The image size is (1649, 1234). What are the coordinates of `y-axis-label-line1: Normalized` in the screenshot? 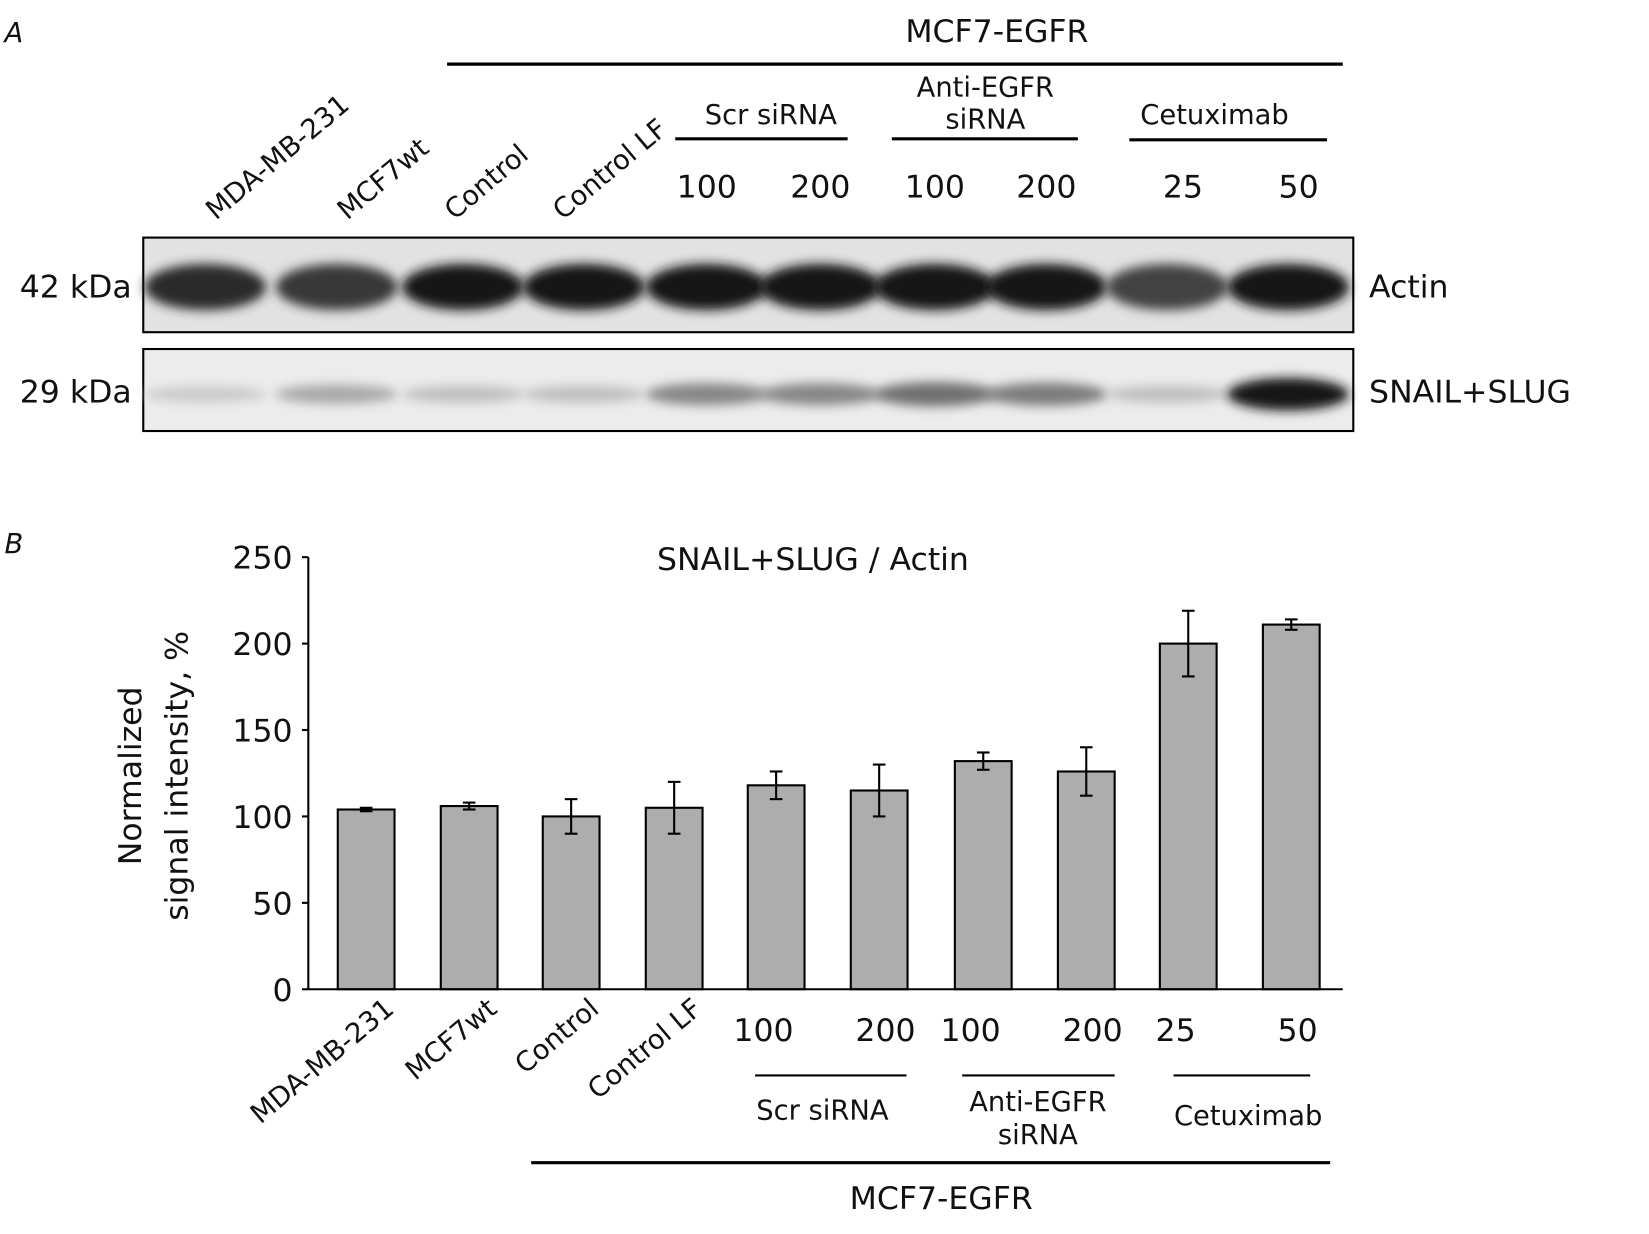 It's located at (131, 775).